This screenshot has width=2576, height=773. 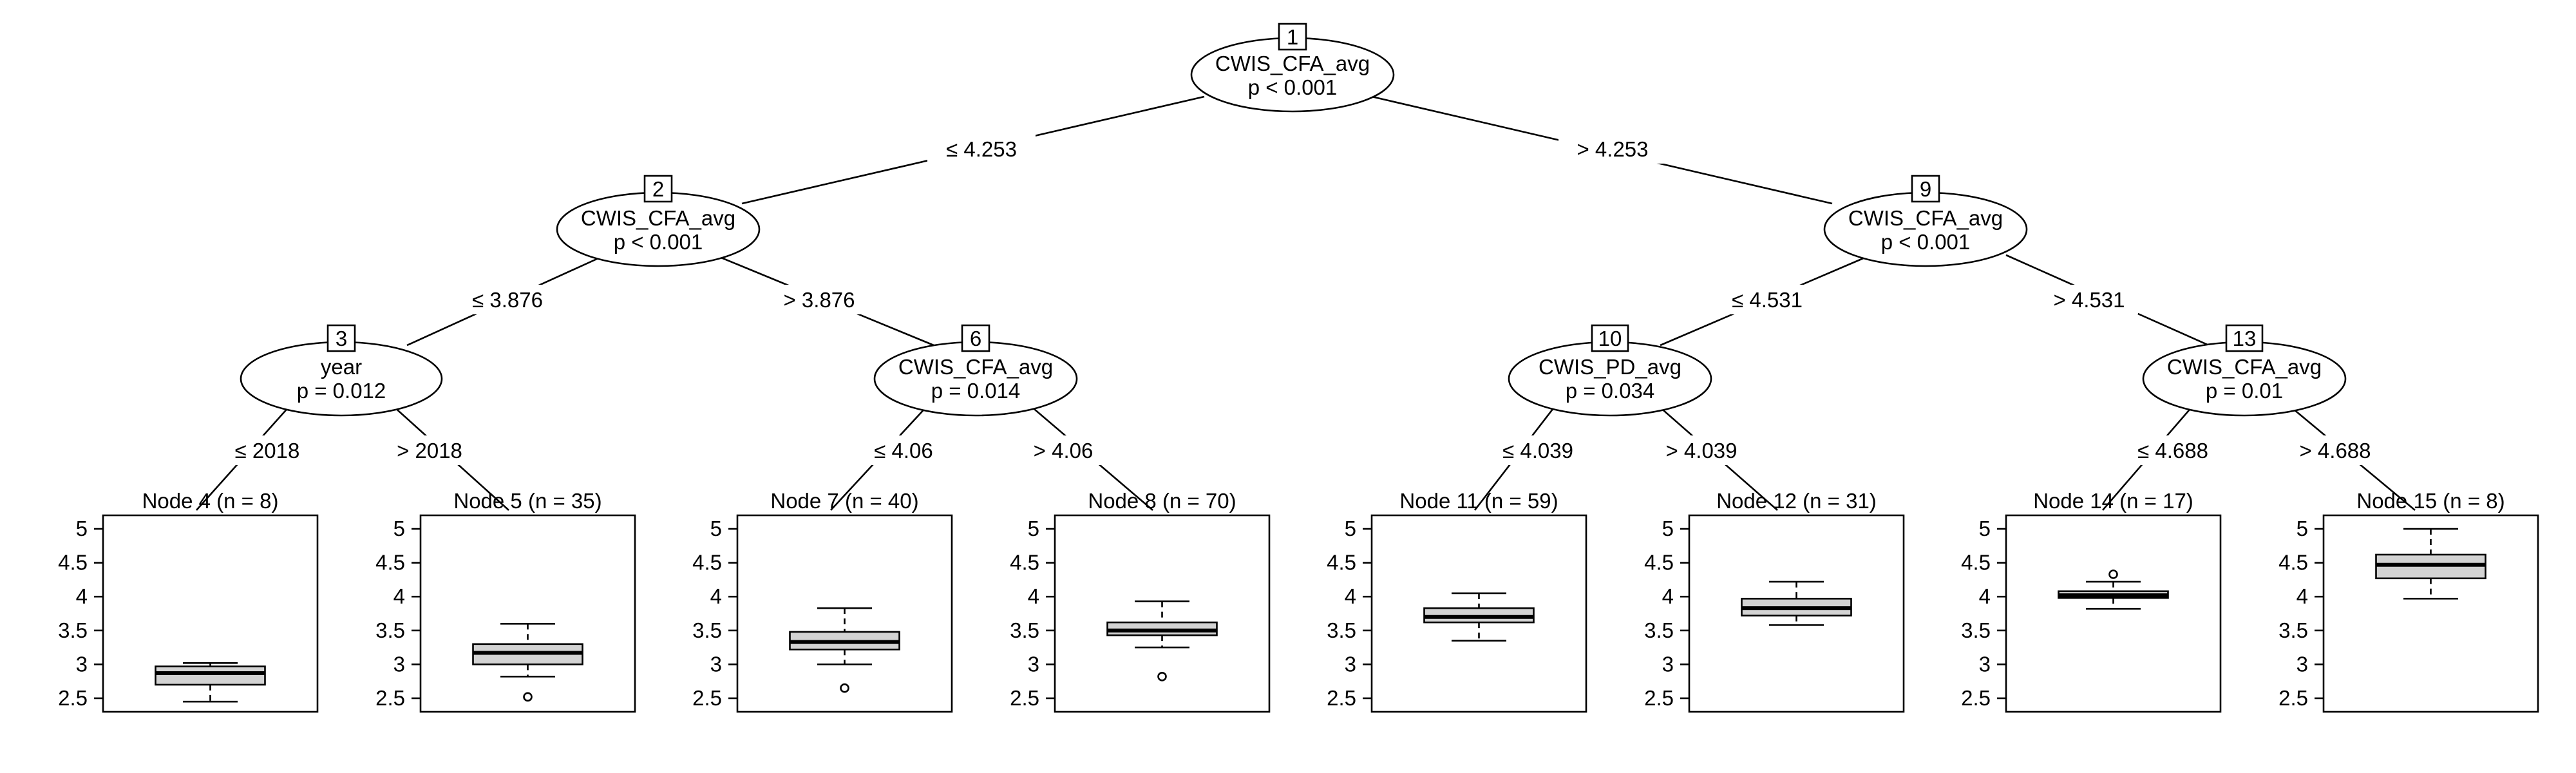 What do you see at coordinates (1797, 501) in the screenshot?
I see `terminal-node-title: Node 12 (n = 31)` at bounding box center [1797, 501].